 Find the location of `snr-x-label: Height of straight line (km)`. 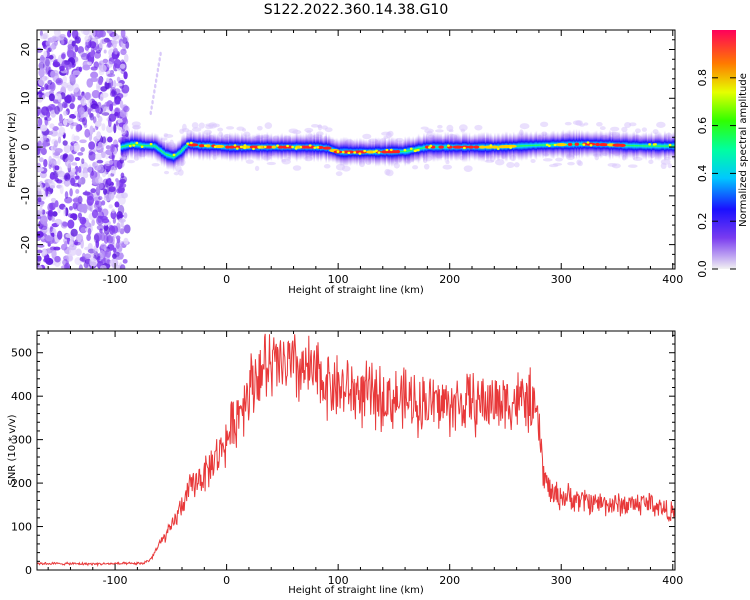

snr-x-label: Height of straight line (km) is located at coordinates (356, 590).